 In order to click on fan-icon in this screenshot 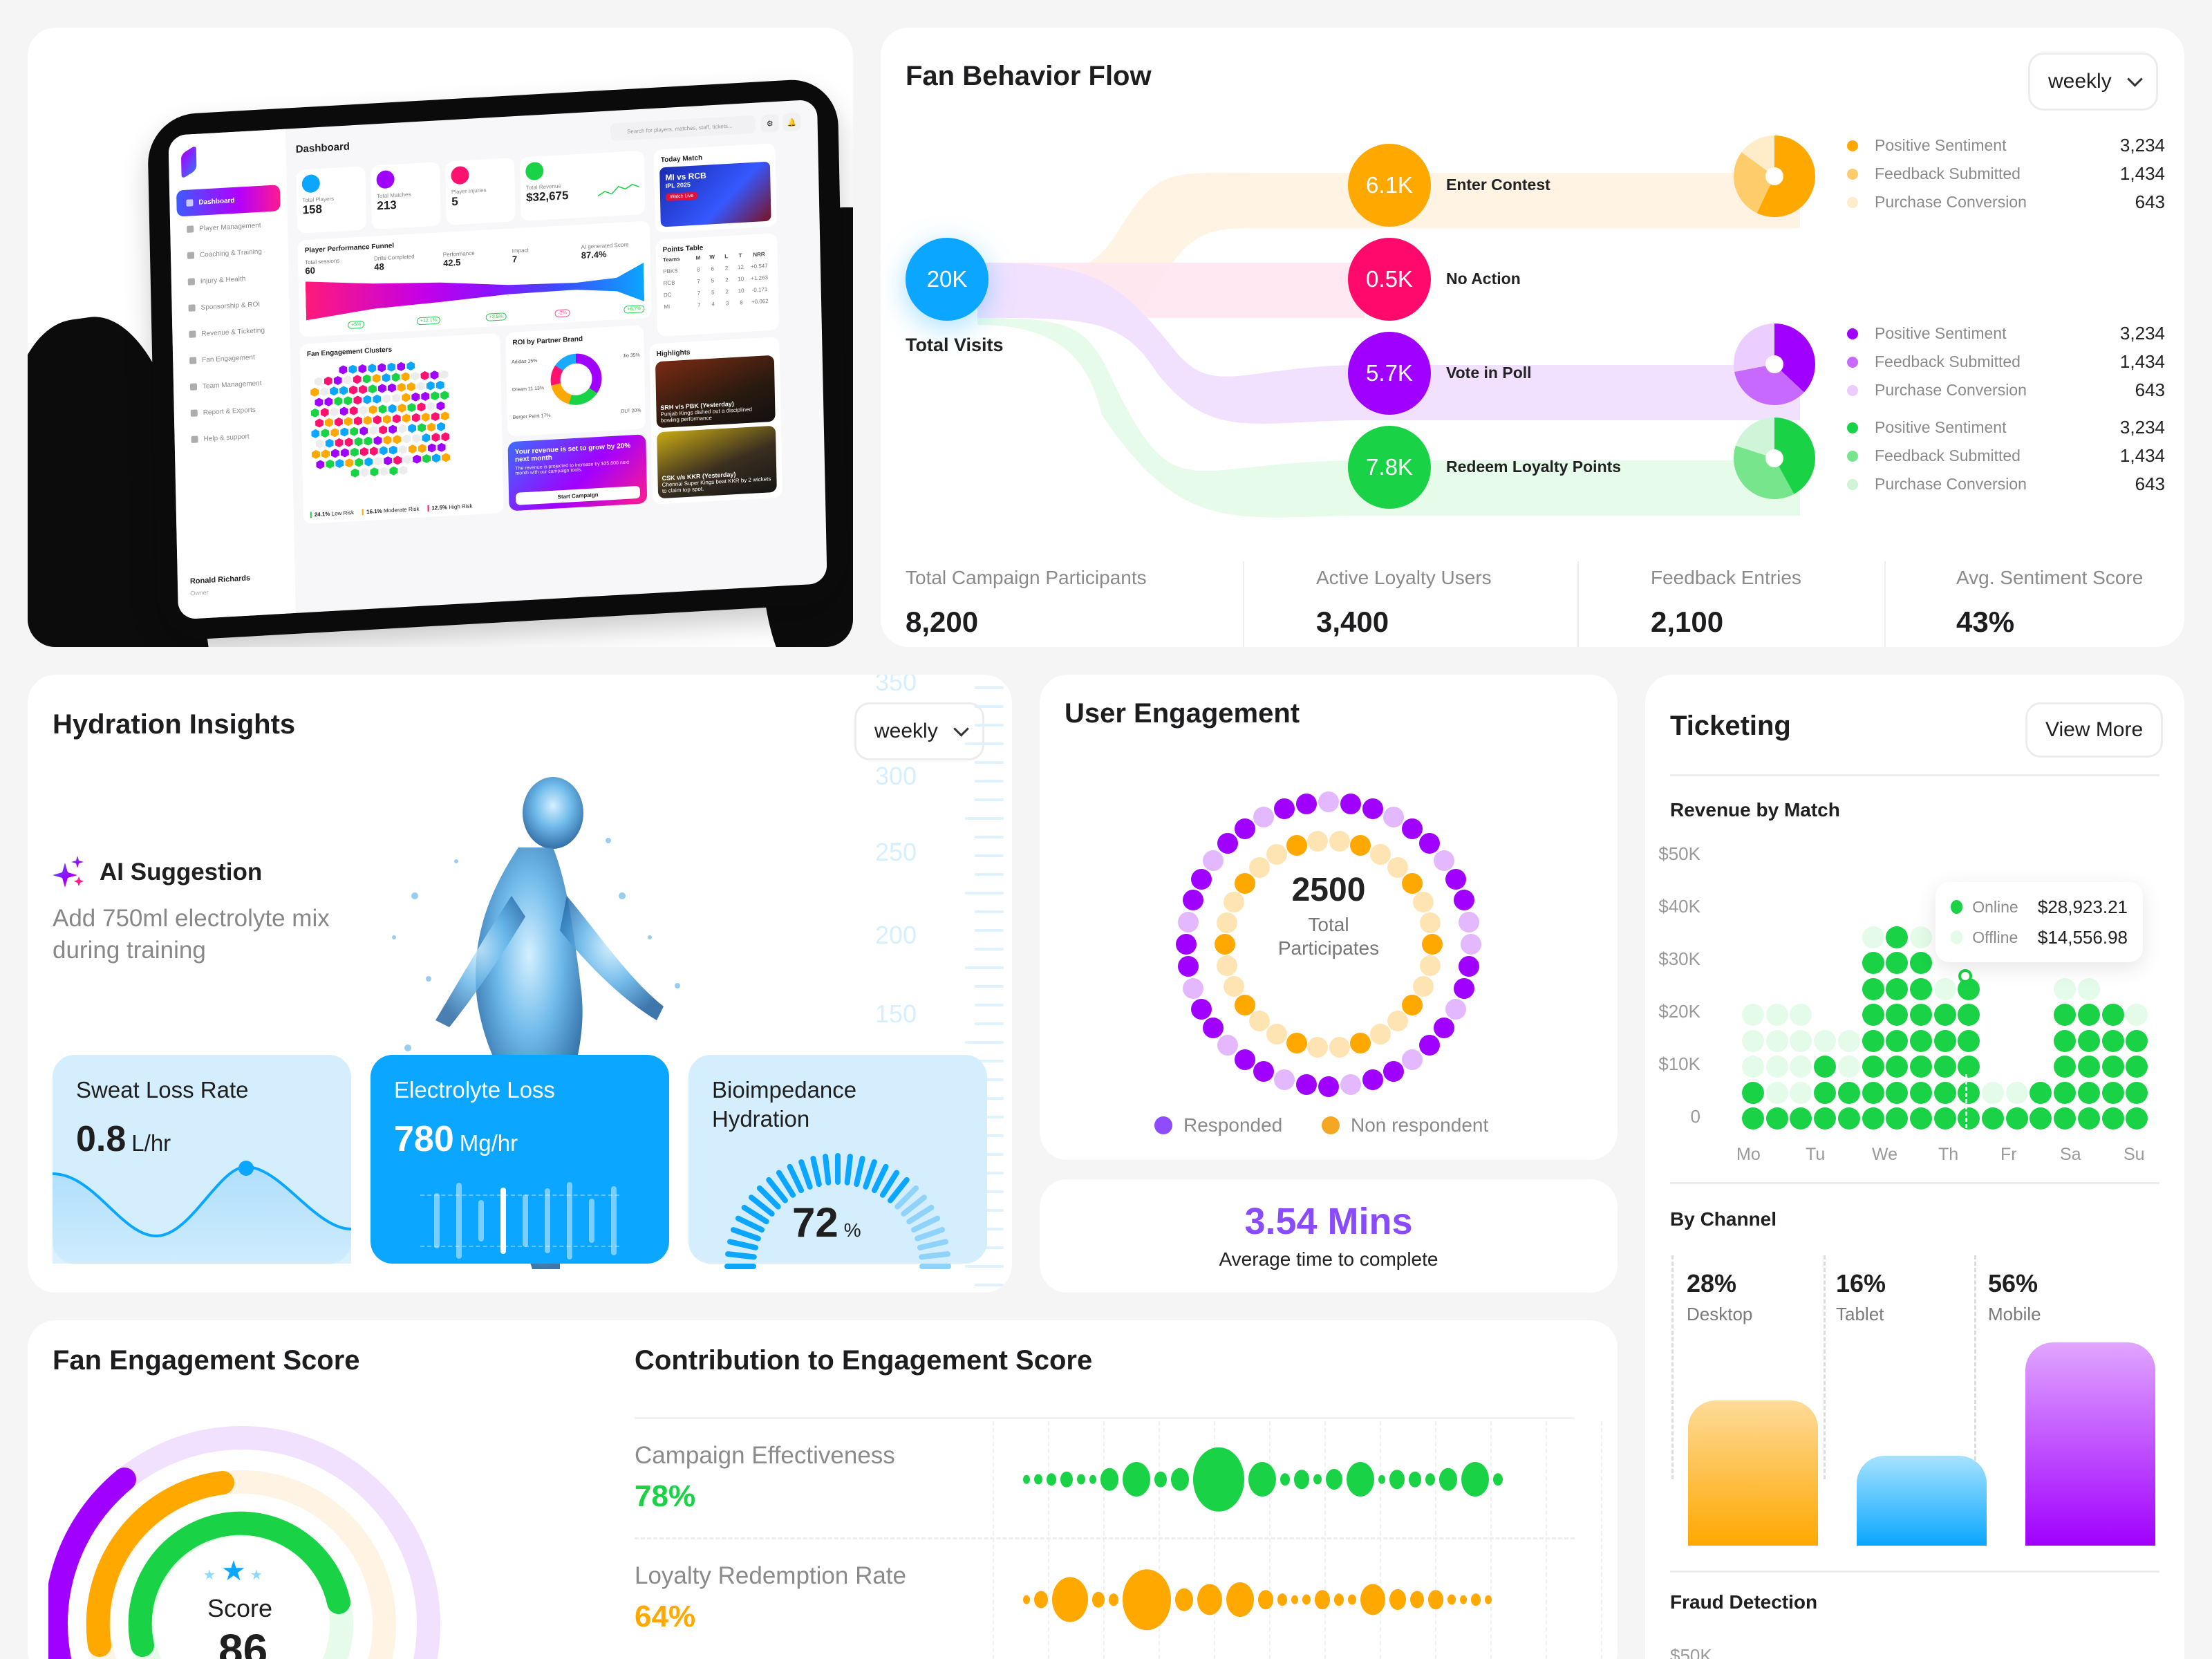, I will do `click(193, 360)`.